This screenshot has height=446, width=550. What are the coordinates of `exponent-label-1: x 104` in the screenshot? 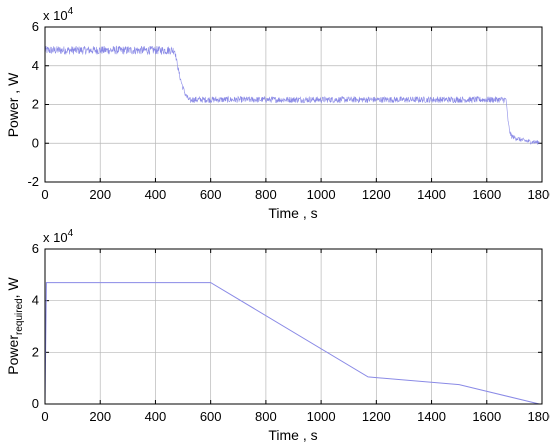 It's located at (58, 14).